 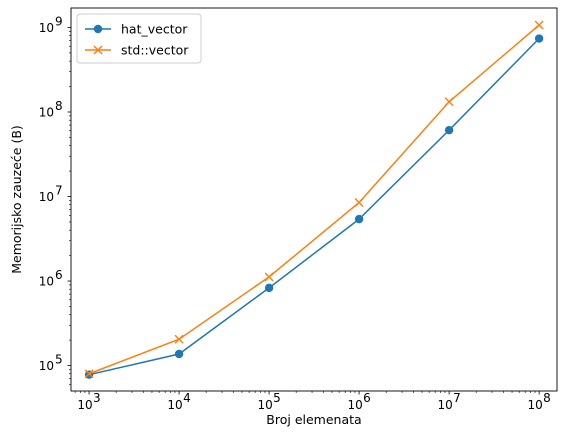 What do you see at coordinates (16, 199) in the screenshot?
I see `y-axis-label: Memorijsko zauzeće (B)` at bounding box center [16, 199].